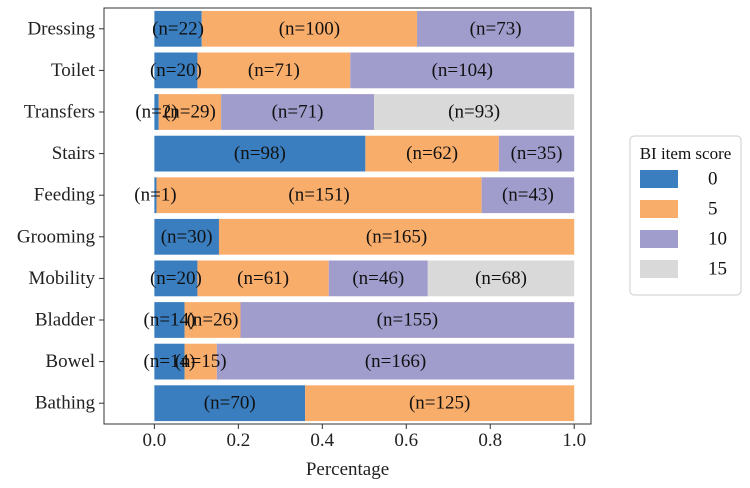 This screenshot has width=750, height=488. Describe the element at coordinates (70, 361) in the screenshot. I see `y-tick-label: Bowel` at that location.